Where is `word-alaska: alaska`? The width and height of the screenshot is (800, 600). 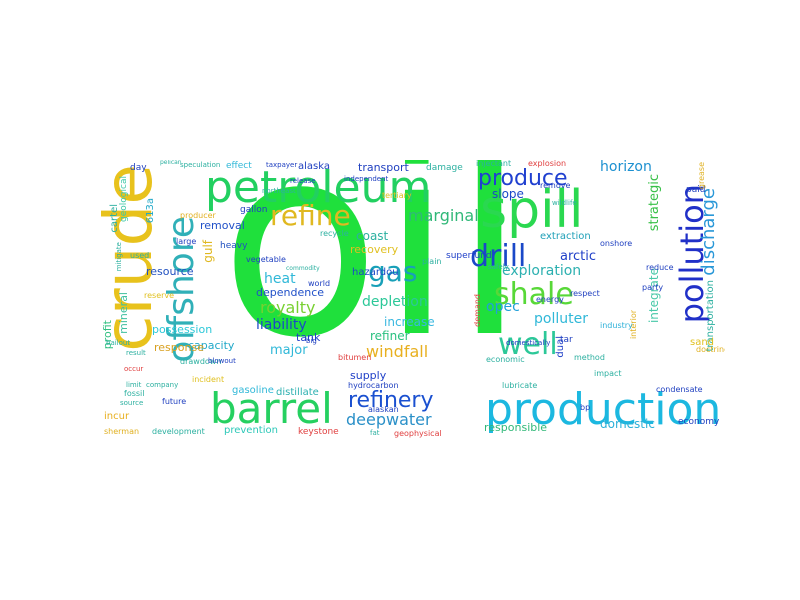 word-alaska: alaska is located at coordinates (314, 166).